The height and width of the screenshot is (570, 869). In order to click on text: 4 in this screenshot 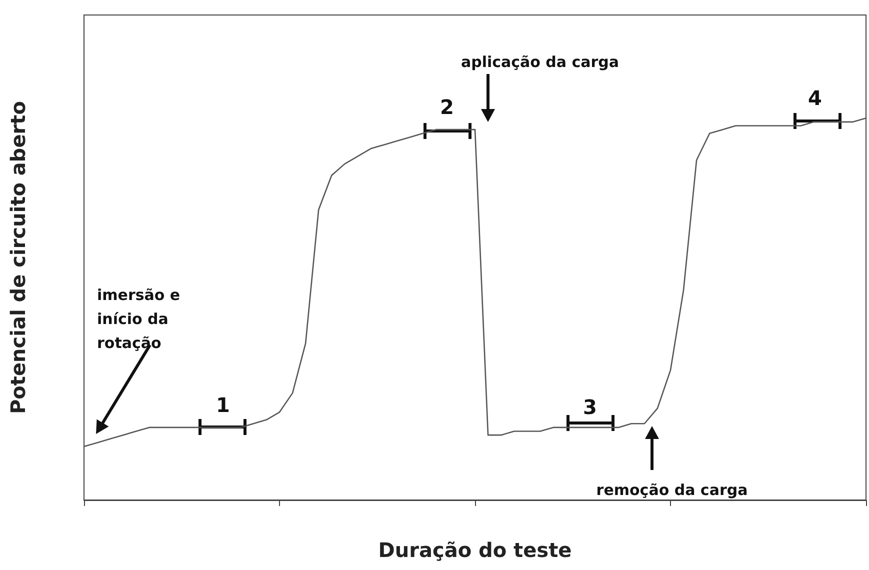, I will do `click(815, 98)`.